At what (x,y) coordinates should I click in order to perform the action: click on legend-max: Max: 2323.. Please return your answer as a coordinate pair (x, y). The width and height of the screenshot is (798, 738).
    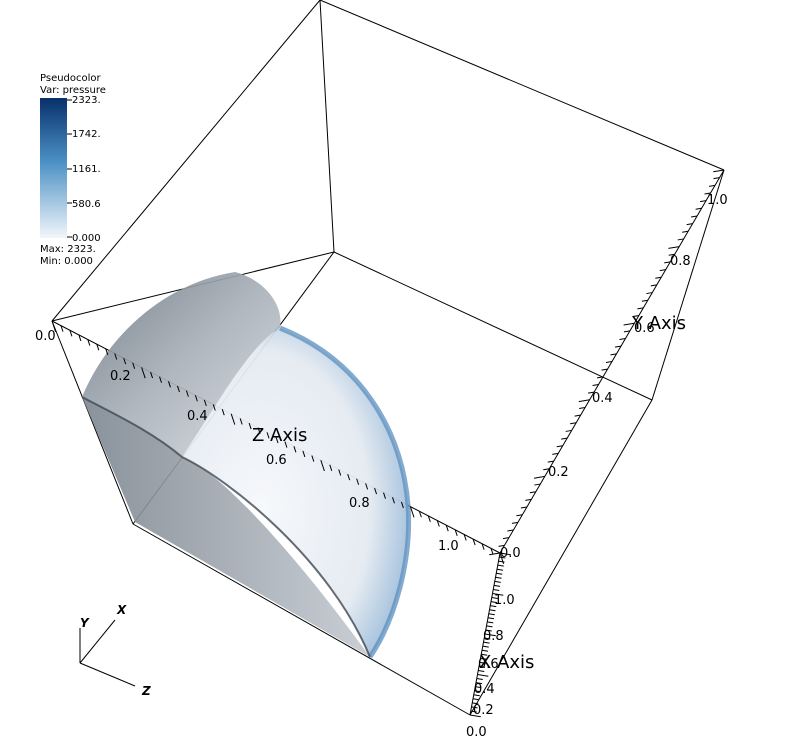
    Looking at the image, I should click on (68, 249).